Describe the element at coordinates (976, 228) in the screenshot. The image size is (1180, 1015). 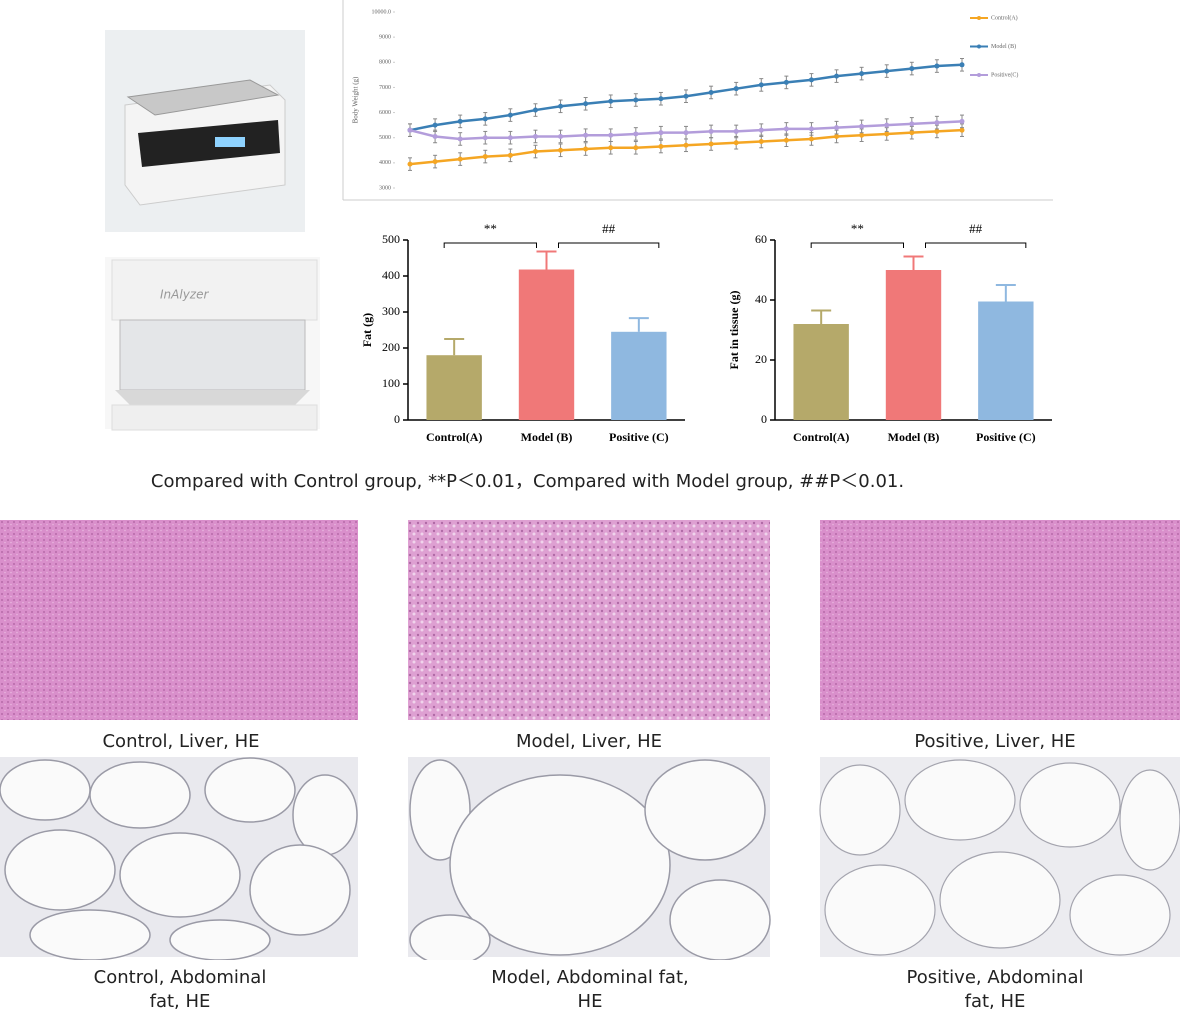
I see `significance-label: ##` at that location.